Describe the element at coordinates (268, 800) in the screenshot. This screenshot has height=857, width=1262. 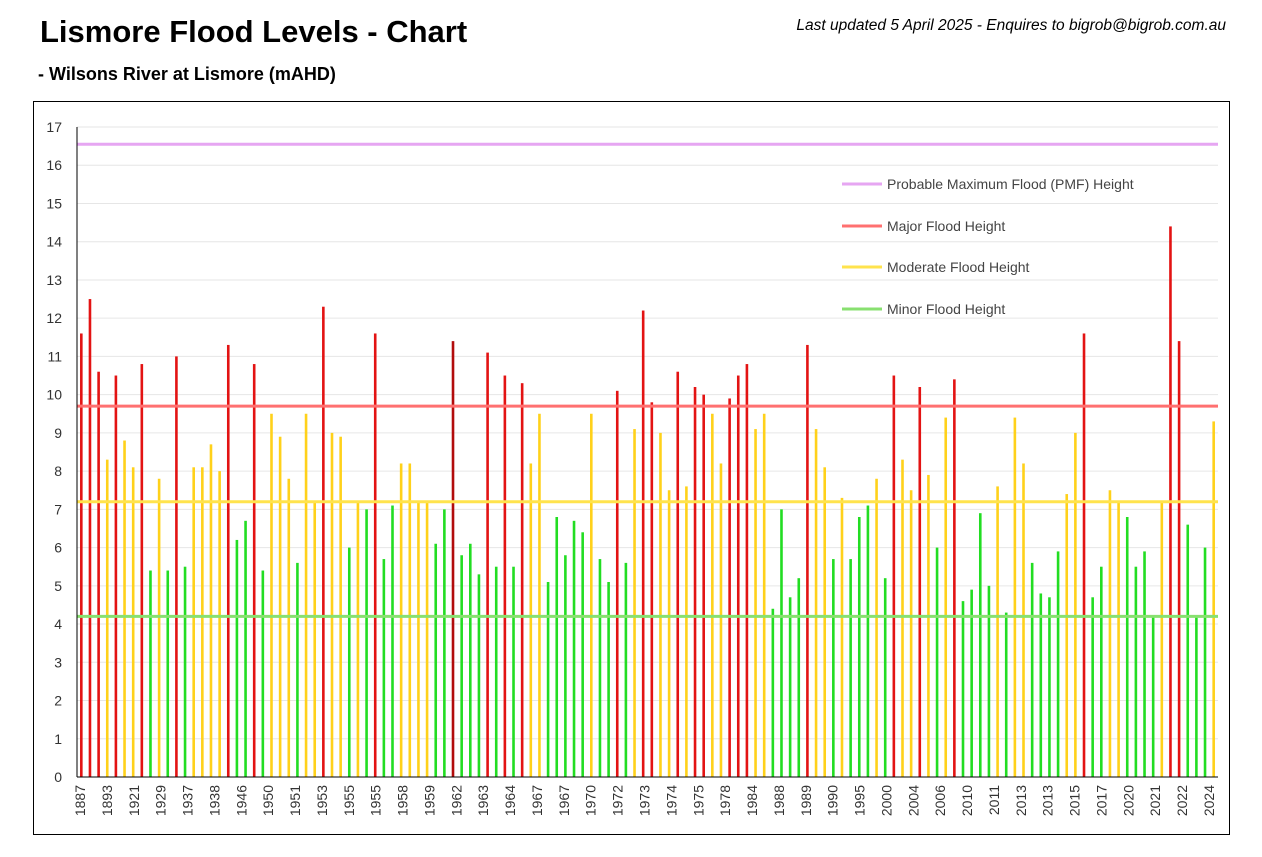
I see `x-tick-label: 1950` at that location.